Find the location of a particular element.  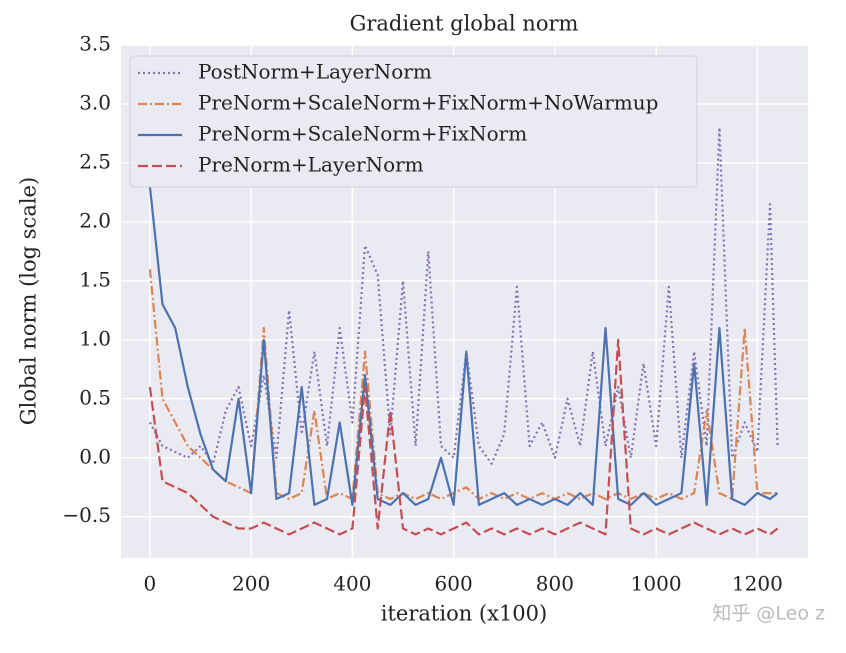

chart-title: Gradient global norm is located at coordinates (464, 24).